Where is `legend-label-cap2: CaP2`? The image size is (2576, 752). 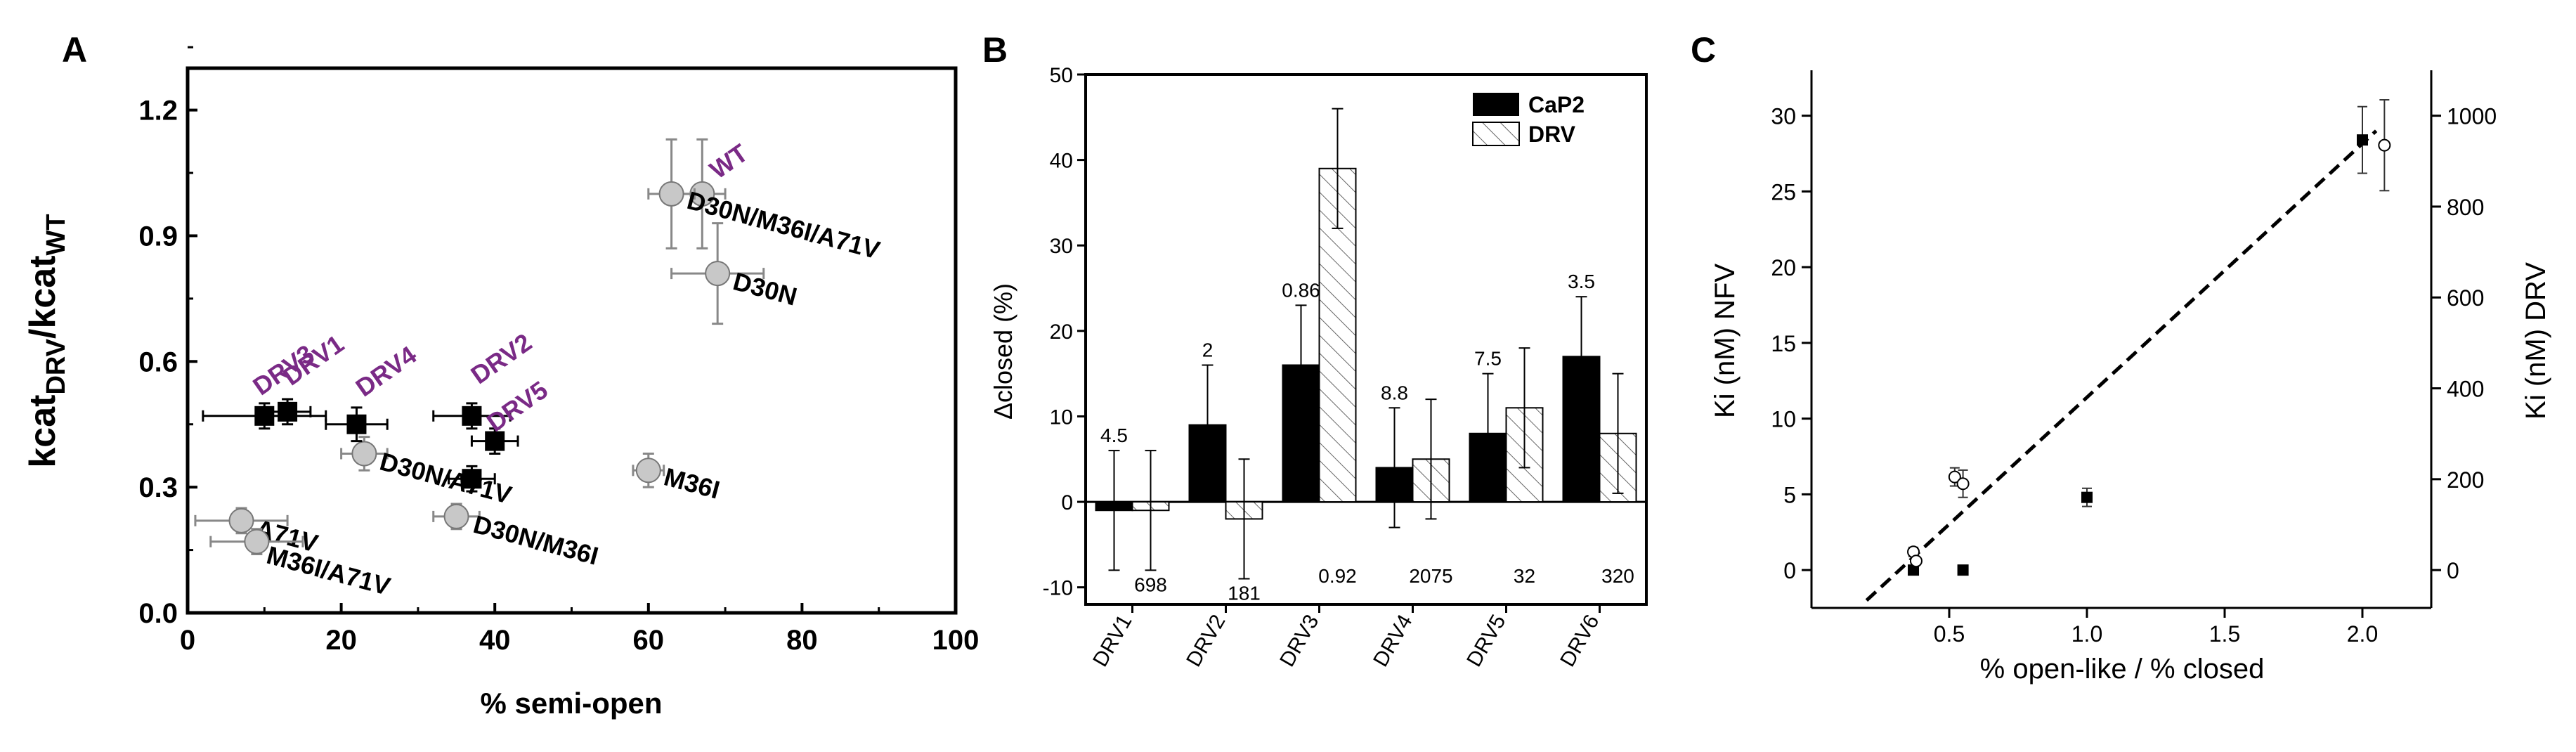
legend-label-cap2: CaP2 is located at coordinates (1556, 104).